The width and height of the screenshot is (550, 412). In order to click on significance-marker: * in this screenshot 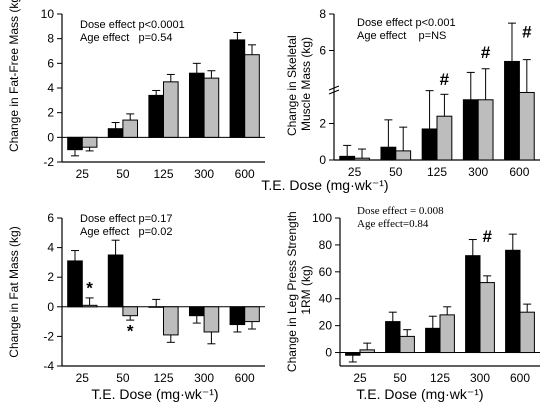, I will do `click(89, 287)`.